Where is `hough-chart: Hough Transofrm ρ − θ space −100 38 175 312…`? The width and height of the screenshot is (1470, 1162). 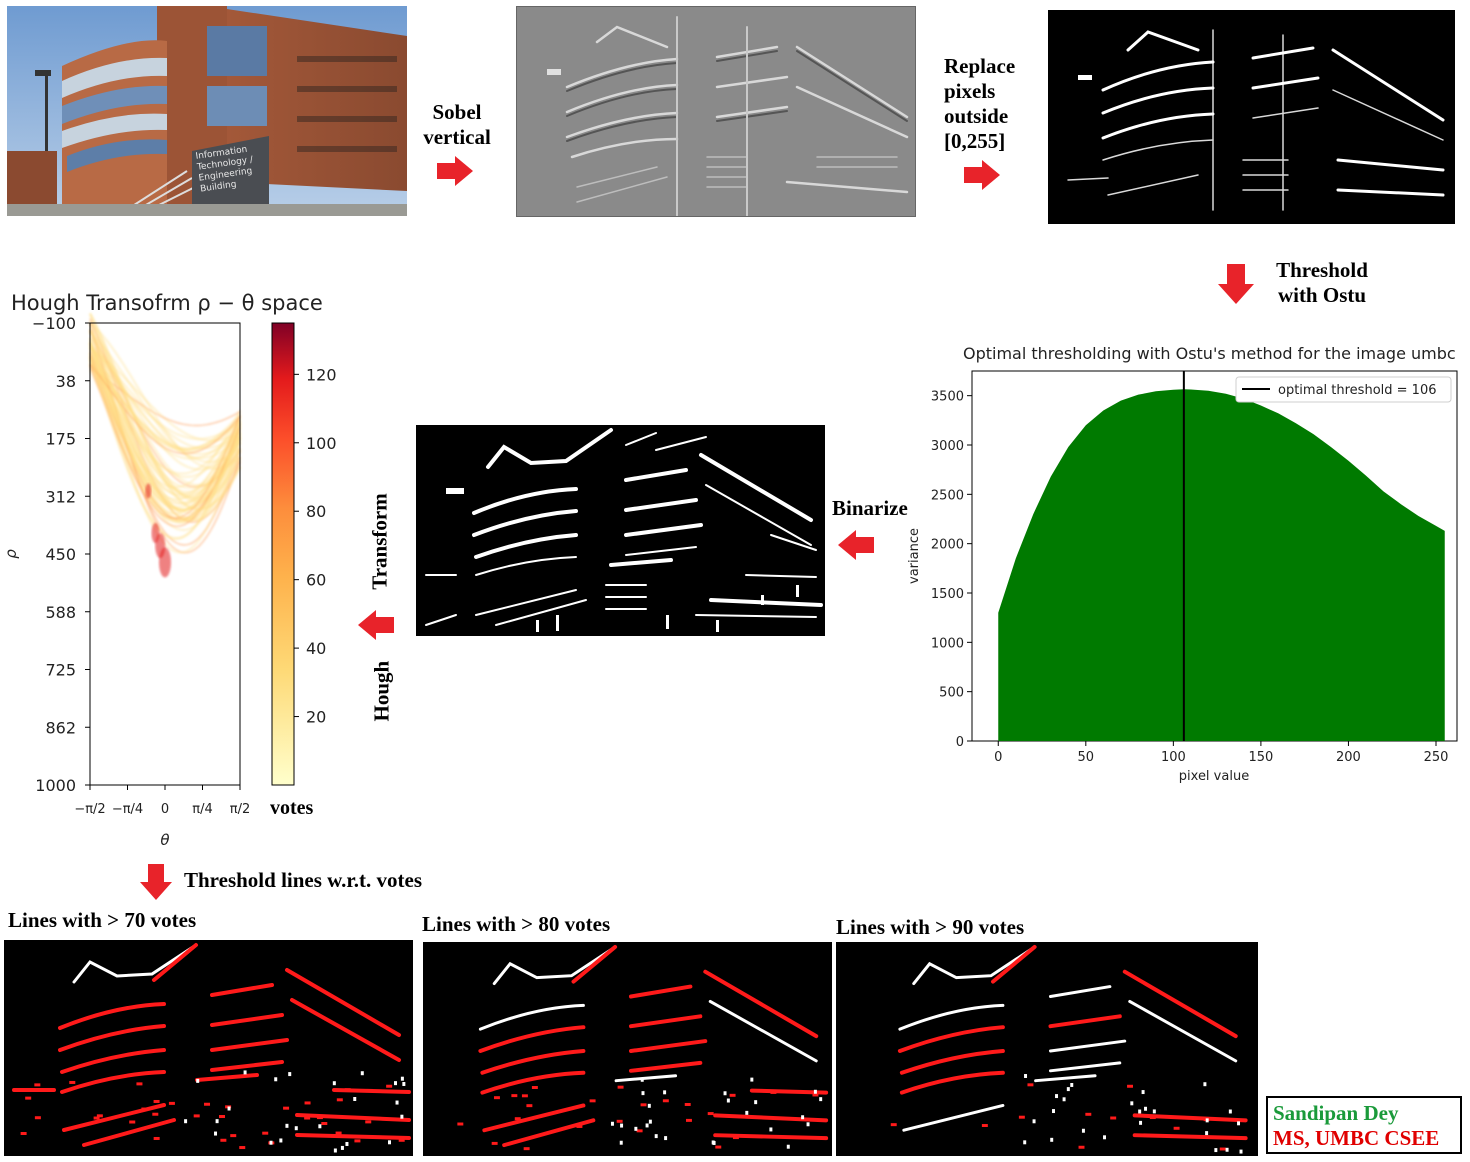
hough-chart: Hough Transofrm ρ − θ space −100 38 175 312… is located at coordinates (175, 570).